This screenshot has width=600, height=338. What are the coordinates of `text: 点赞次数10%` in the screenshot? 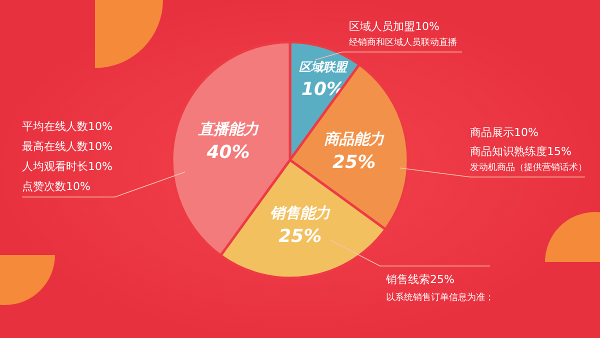 It's located at (56, 186).